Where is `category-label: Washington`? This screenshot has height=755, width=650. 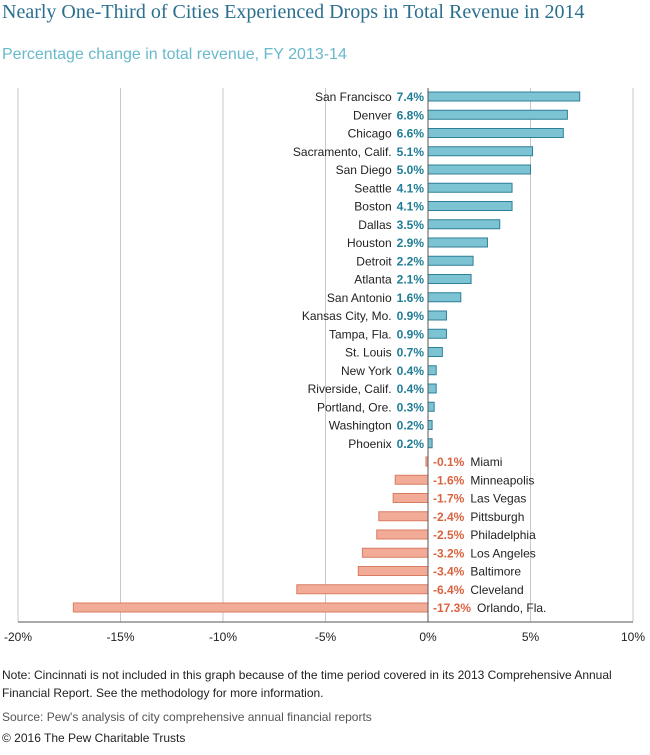
category-label: Washington is located at coordinates (360, 426).